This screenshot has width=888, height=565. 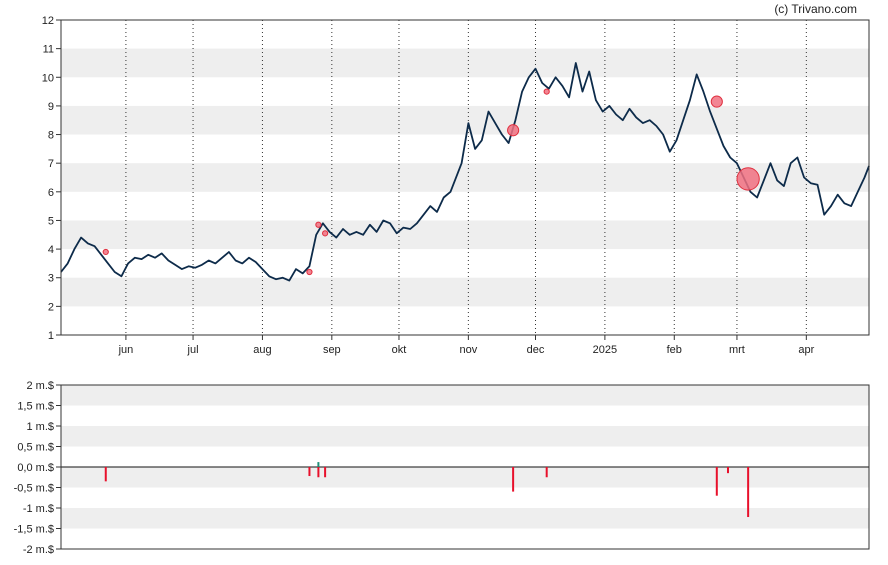 I want to click on price-y-tick-label: 12, so click(x=48, y=21).